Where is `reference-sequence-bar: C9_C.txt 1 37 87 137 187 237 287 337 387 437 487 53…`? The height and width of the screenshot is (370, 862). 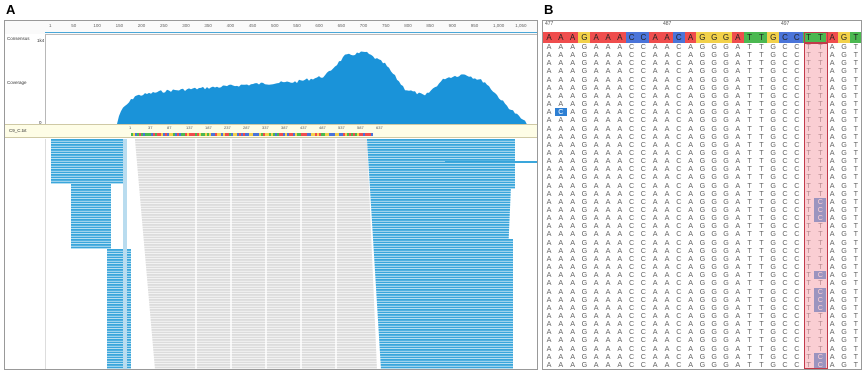
reference-sequence-bar: C9_C.txt 1 37 87 137 187 237 287 337 387 437 487 53… is located at coordinates (271, 131).